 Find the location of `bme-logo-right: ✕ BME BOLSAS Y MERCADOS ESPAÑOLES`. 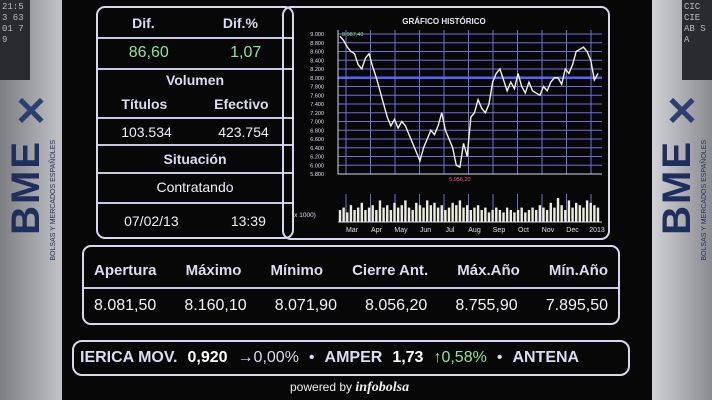

bme-logo-right: ✕ BME BOLSAS Y MERCADOS ESPAÑOLES is located at coordinates (682, 175).